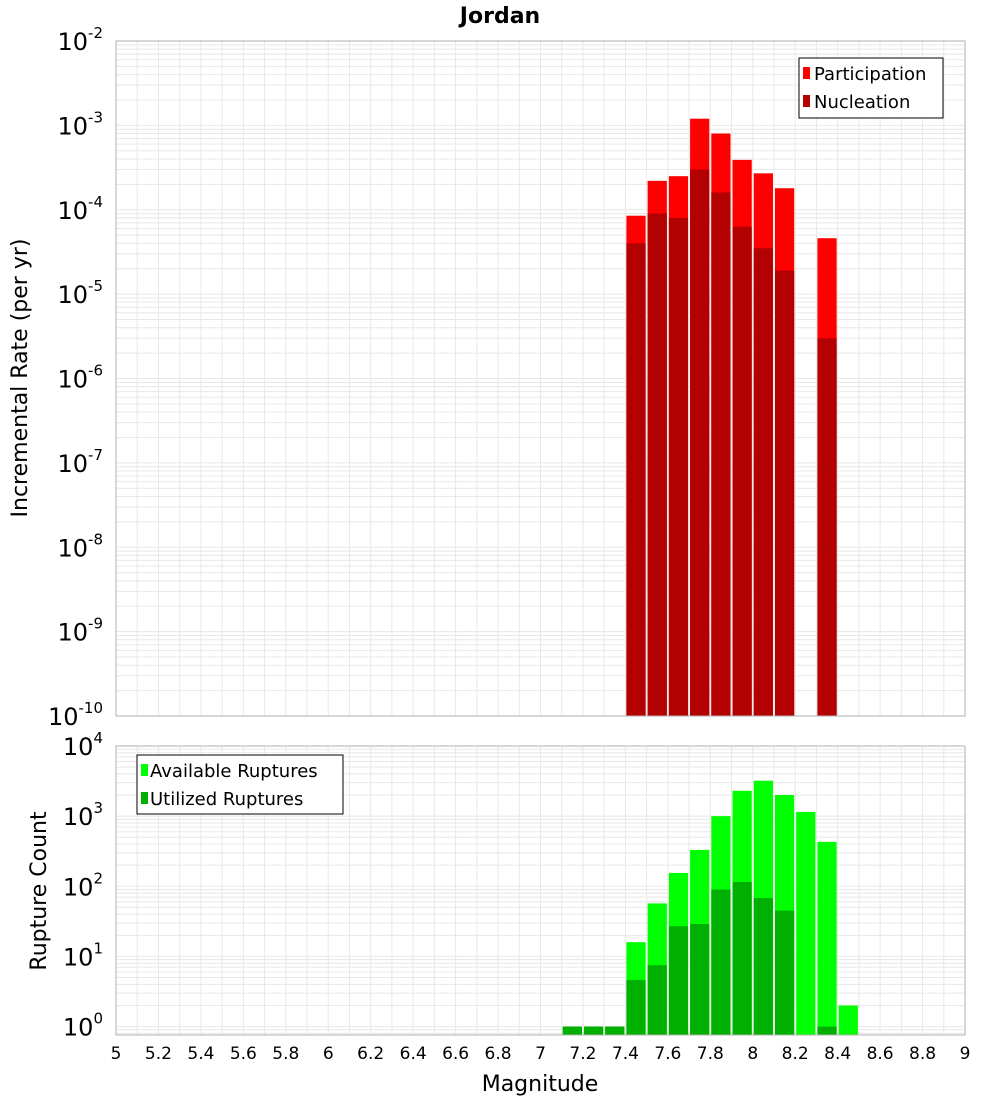  I want to click on x-tick-label: 6.8, so click(498, 1054).